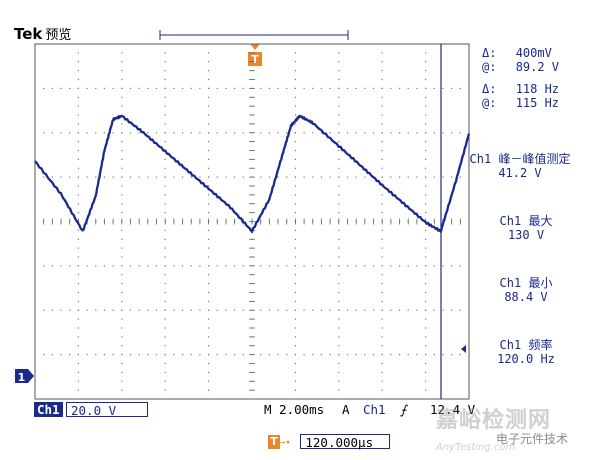 The width and height of the screenshot is (591, 460). What do you see at coordinates (48, 409) in the screenshot?
I see `channel-label: Ch1` at bounding box center [48, 409].